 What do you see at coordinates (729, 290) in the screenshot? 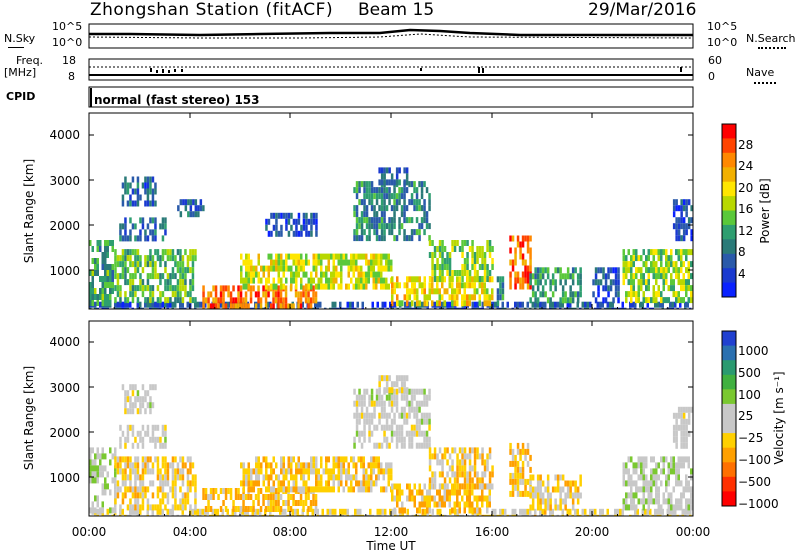
I see `power-colorbar-swatch` at bounding box center [729, 290].